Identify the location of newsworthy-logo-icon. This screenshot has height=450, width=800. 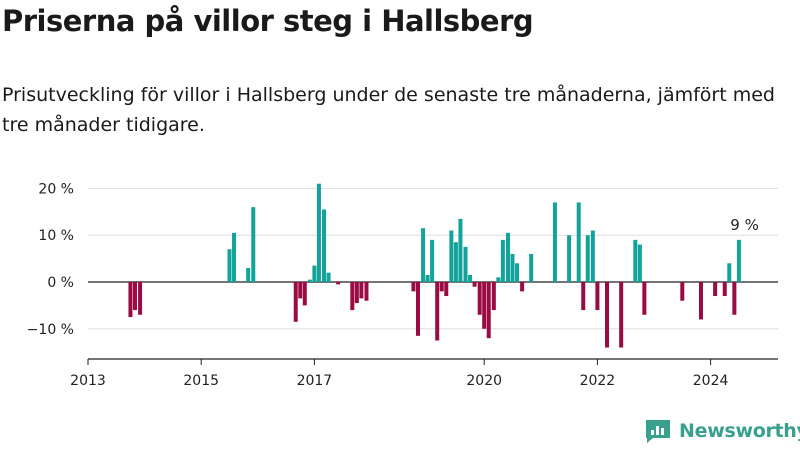
(658, 431).